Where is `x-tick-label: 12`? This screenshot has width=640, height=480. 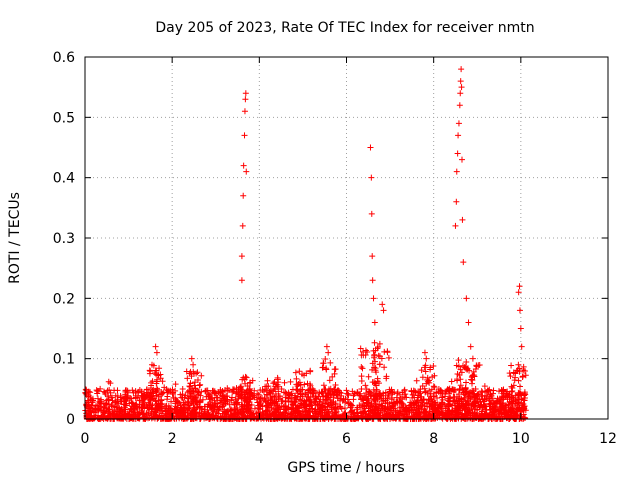
x-tick-label: 12 is located at coordinates (608, 439).